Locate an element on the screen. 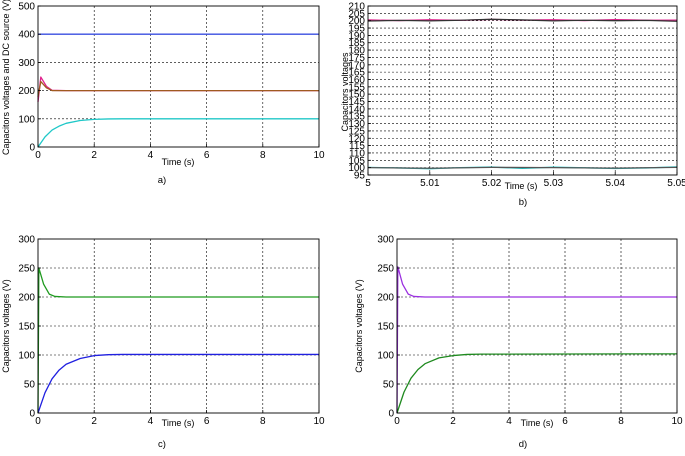 Image resolution: width=685 pixels, height=456 pixels. panel-caption: d) is located at coordinates (523, 444).